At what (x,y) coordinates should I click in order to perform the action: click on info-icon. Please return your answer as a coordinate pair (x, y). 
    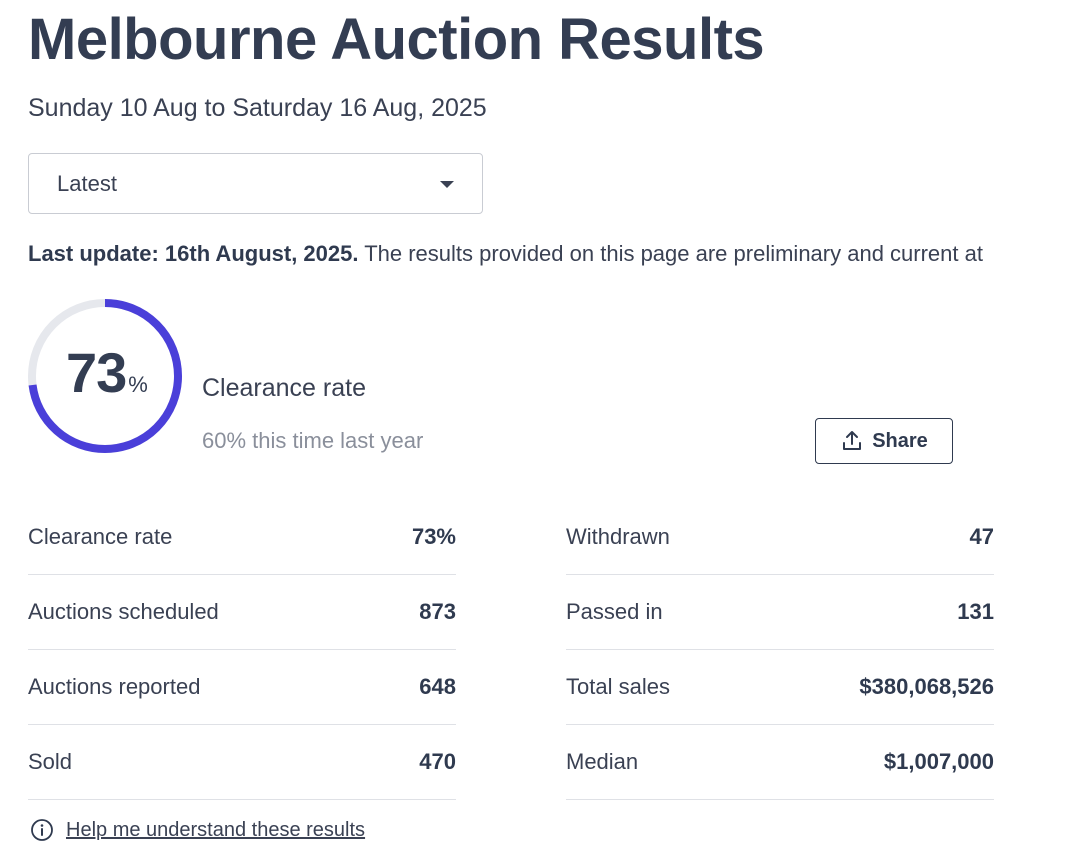
    Looking at the image, I should click on (42, 830).